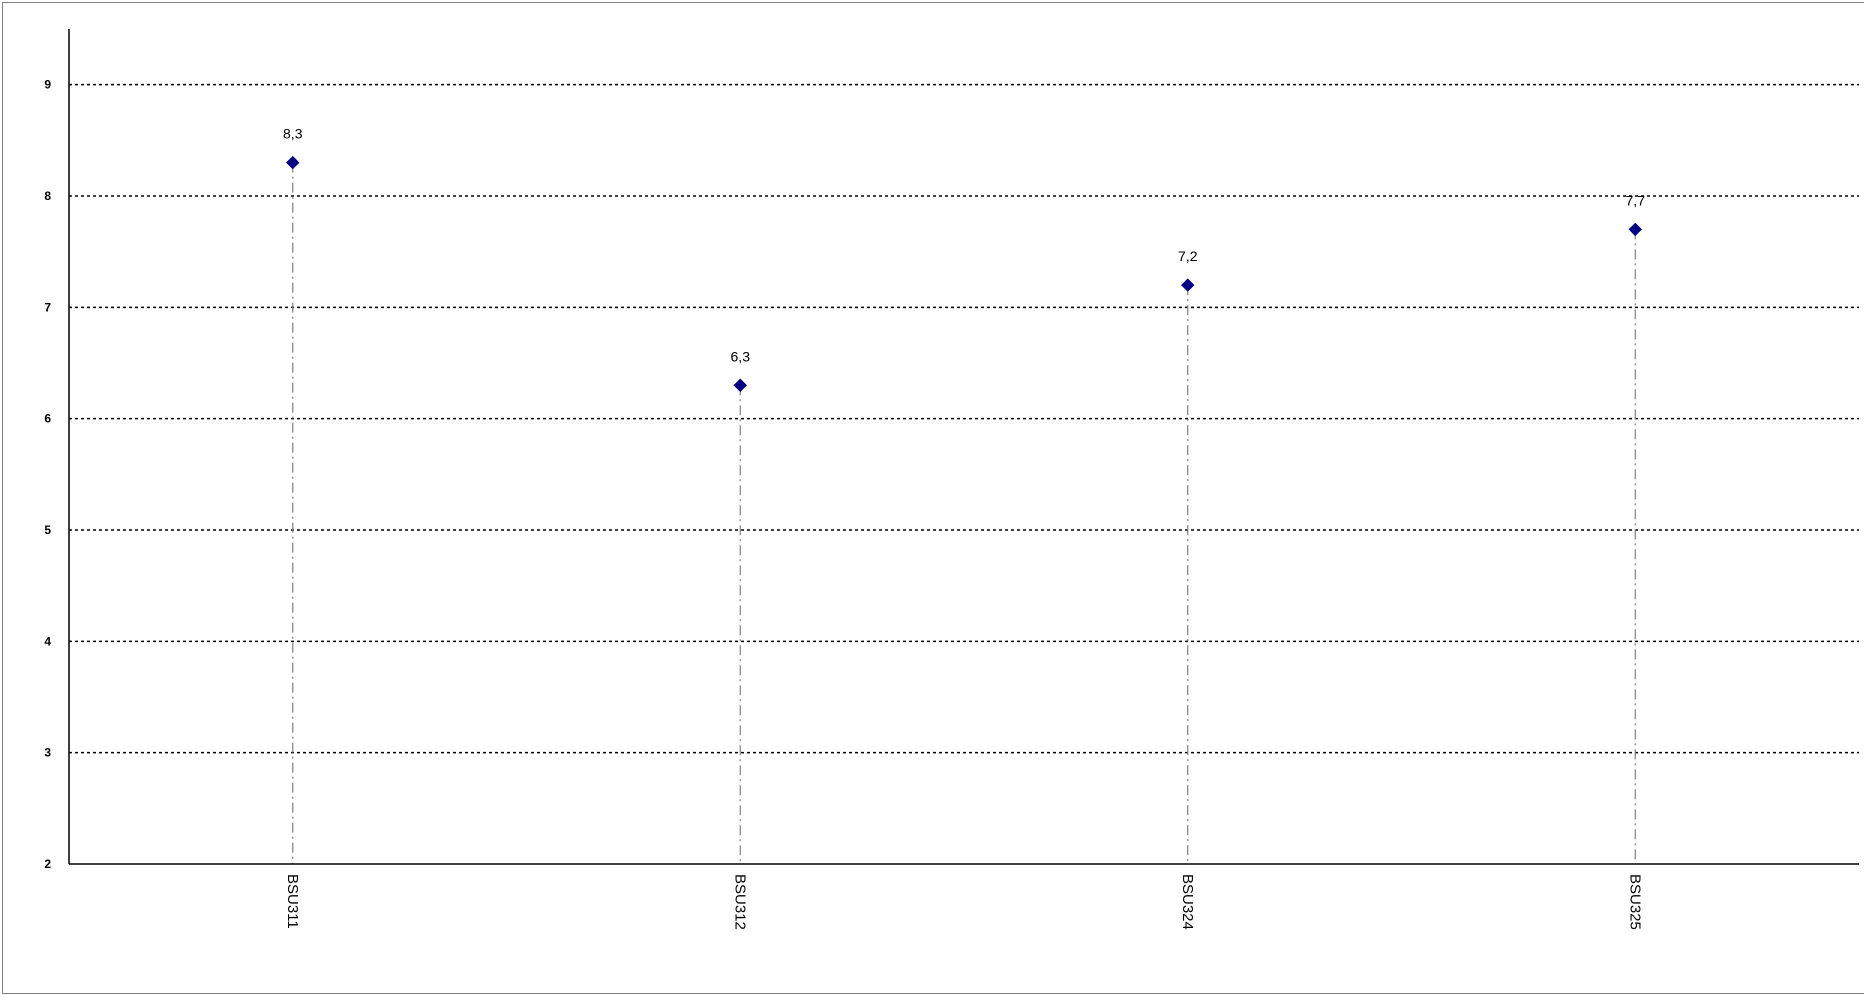 Image resolution: width=1864 pixels, height=995 pixels. Describe the element at coordinates (1188, 256) in the screenshot. I see `data-label: 7,2` at that location.